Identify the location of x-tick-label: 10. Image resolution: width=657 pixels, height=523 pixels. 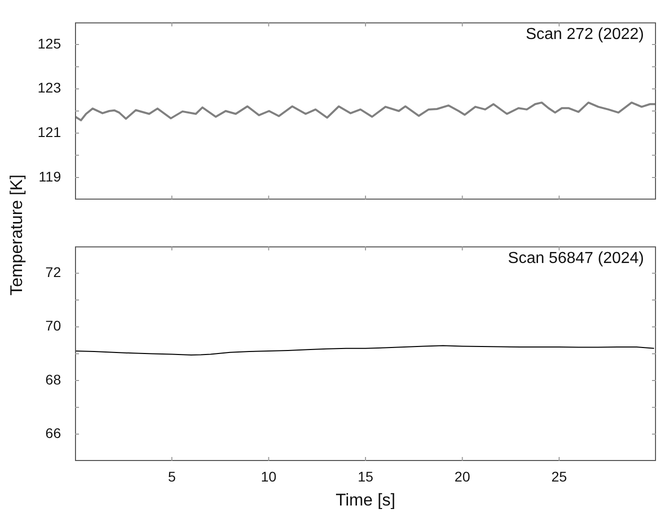
(268, 476).